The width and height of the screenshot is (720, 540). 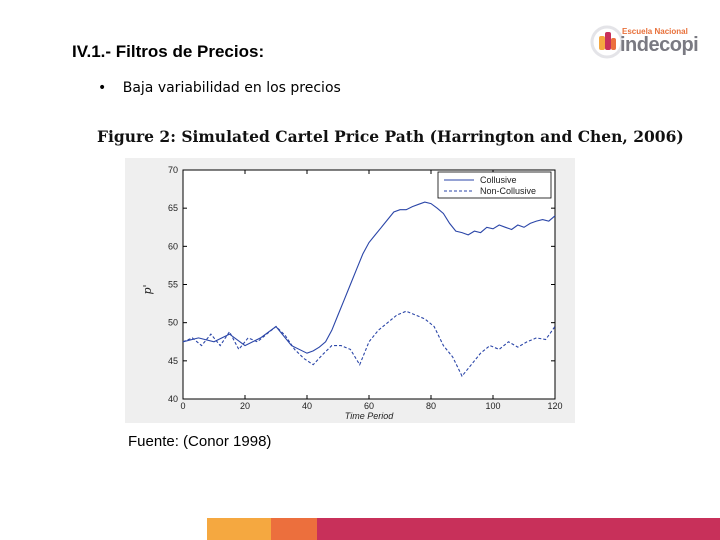 What do you see at coordinates (173, 170) in the screenshot?
I see `y-tick-label: 70` at bounding box center [173, 170].